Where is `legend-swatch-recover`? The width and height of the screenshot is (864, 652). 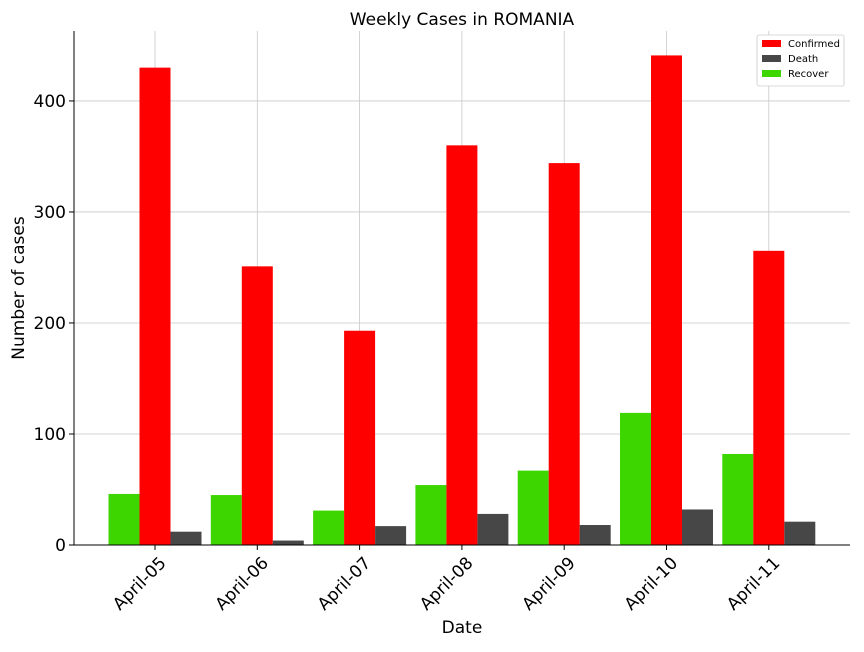
legend-swatch-recover is located at coordinates (771, 73).